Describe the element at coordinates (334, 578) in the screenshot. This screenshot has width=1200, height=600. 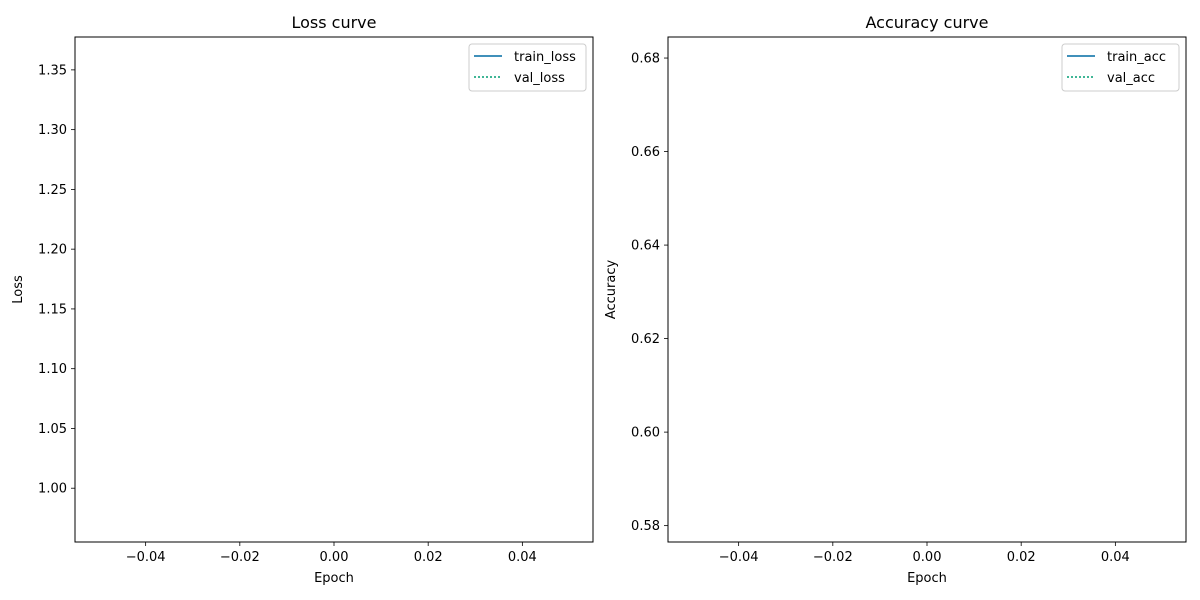
I see `loss-x-axis-label: Epoch` at that location.